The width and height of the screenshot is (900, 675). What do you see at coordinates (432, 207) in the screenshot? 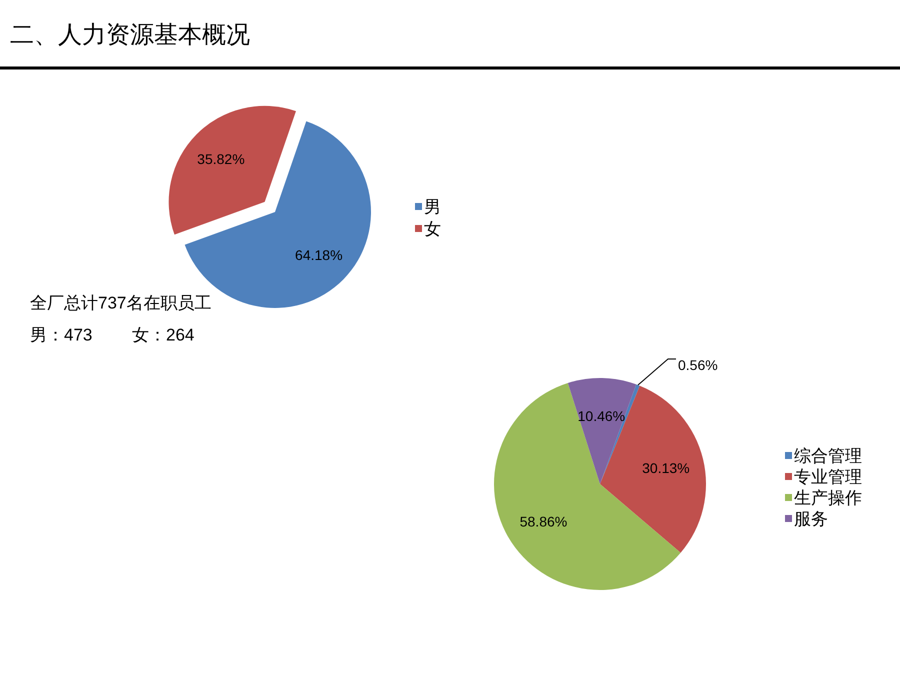
I see `legend-label: 男` at bounding box center [432, 207].